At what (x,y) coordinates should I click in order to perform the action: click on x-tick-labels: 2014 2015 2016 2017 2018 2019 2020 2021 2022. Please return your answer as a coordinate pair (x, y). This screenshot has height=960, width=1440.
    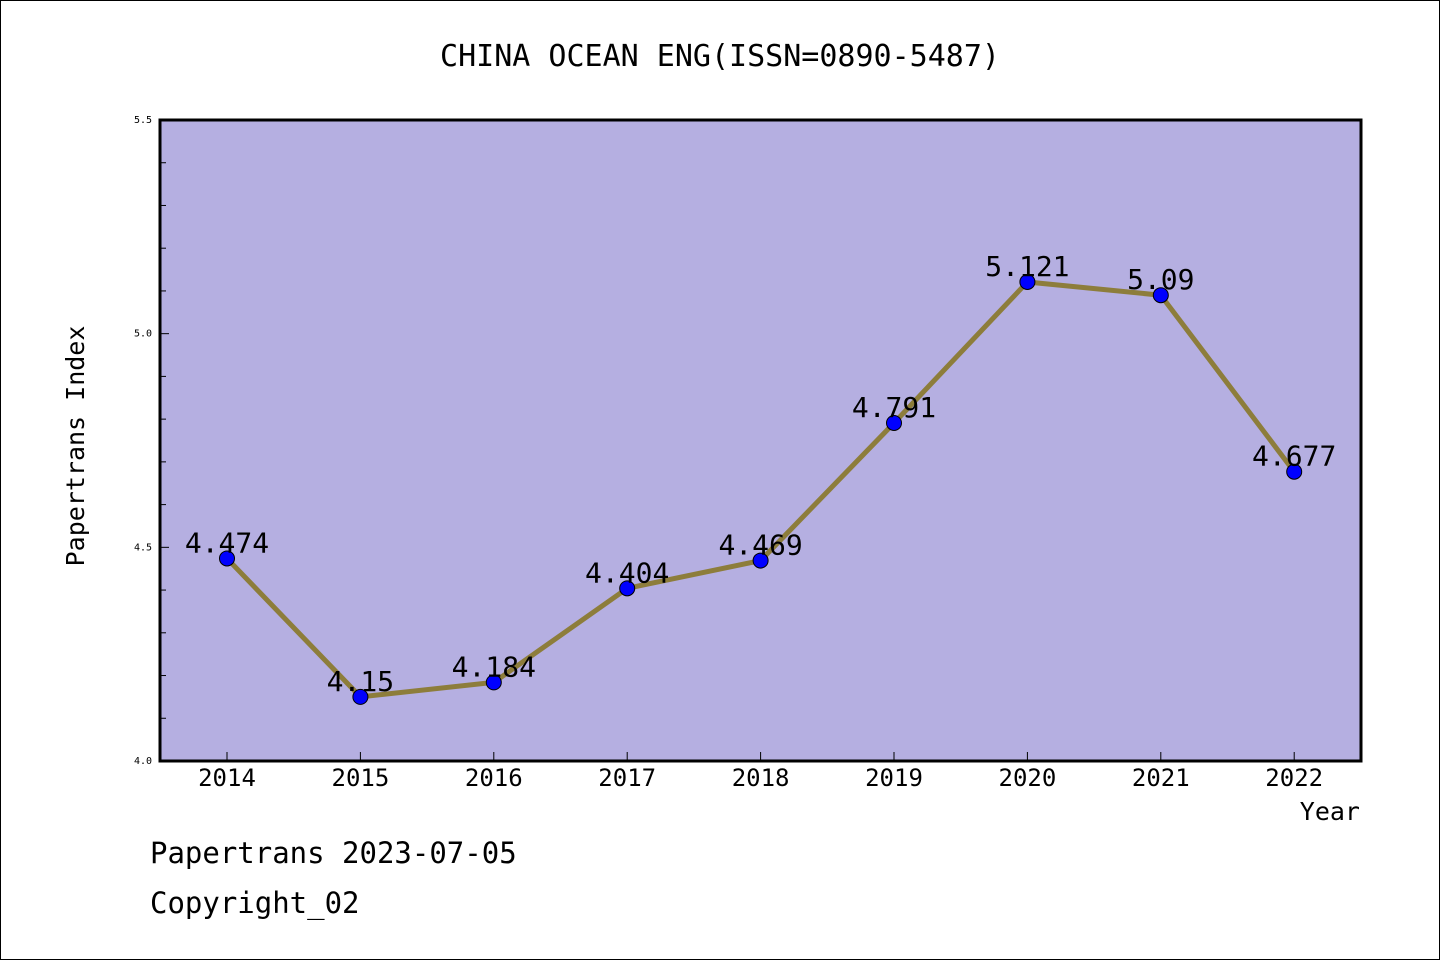
    Looking at the image, I should click on (760, 778).